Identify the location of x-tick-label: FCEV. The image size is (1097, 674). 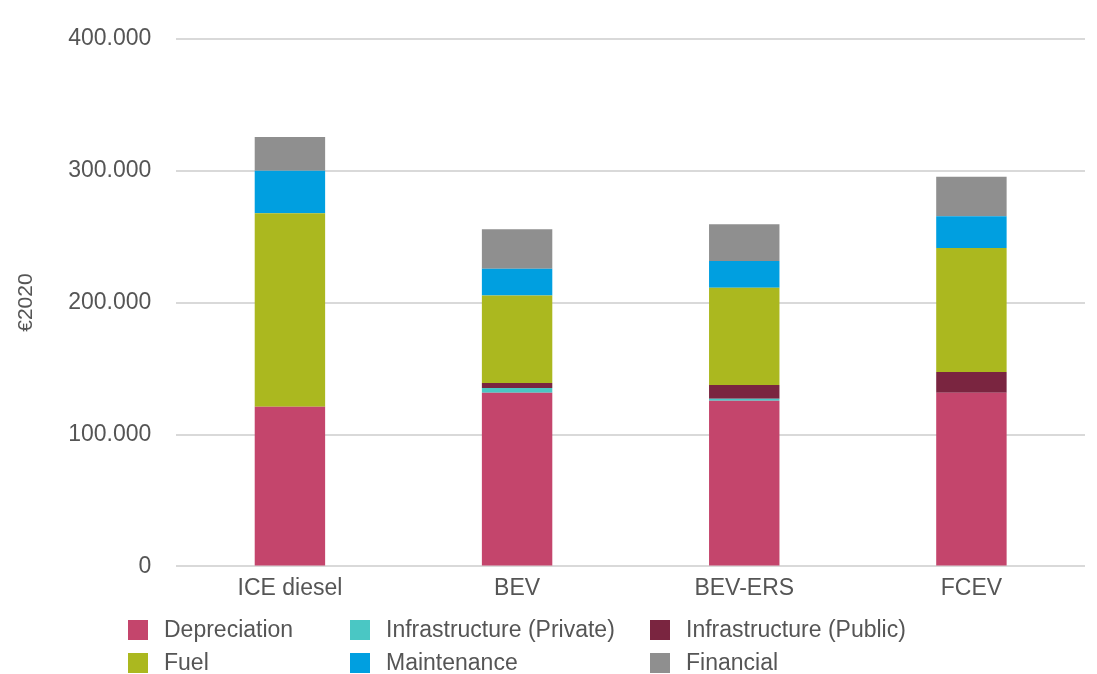
(971, 586).